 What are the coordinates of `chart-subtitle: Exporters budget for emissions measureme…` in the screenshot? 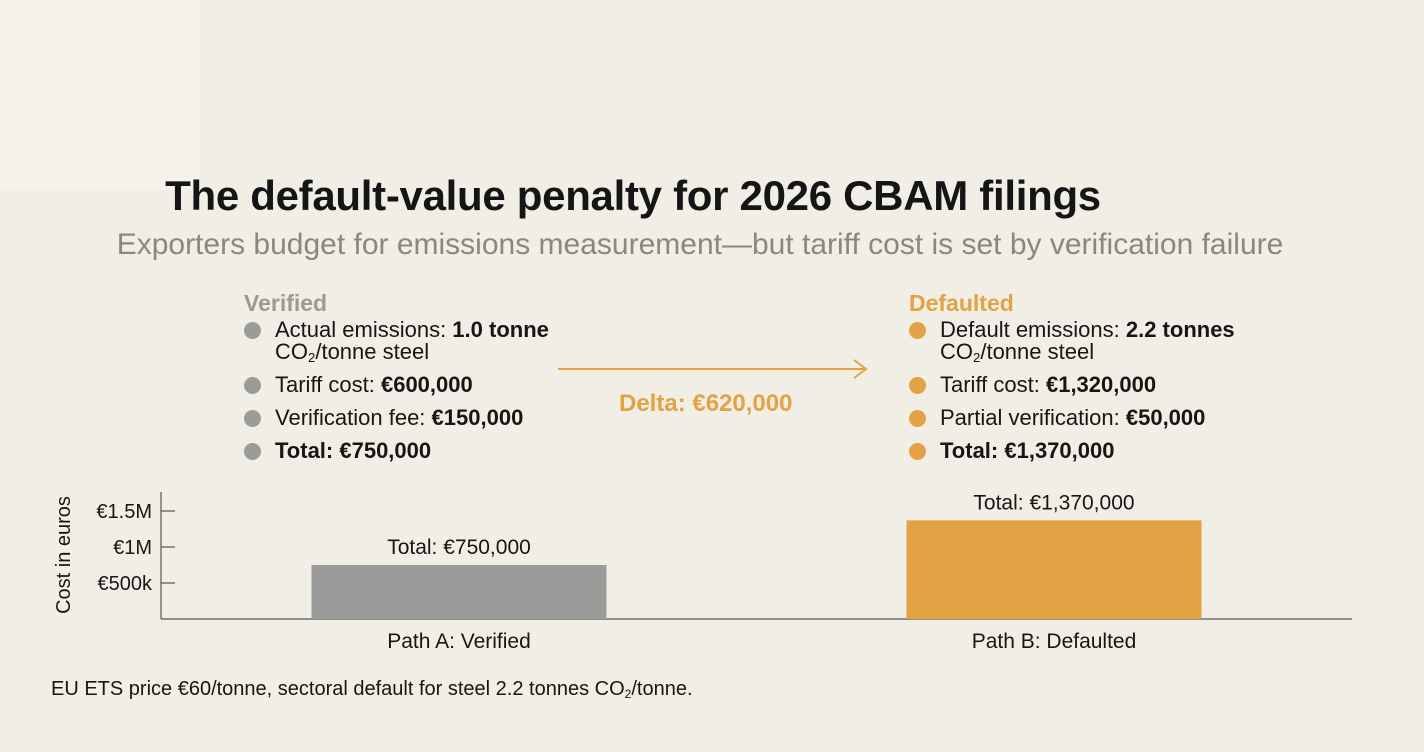 It's located at (700, 244).